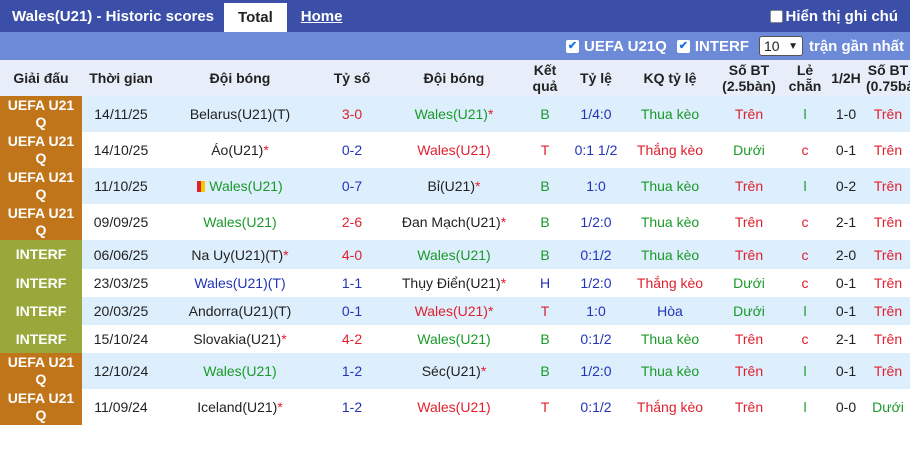 The width and height of the screenshot is (910, 451). What do you see at coordinates (749, 283) in the screenshot?
I see `ou25-cell: Dưới` at bounding box center [749, 283].